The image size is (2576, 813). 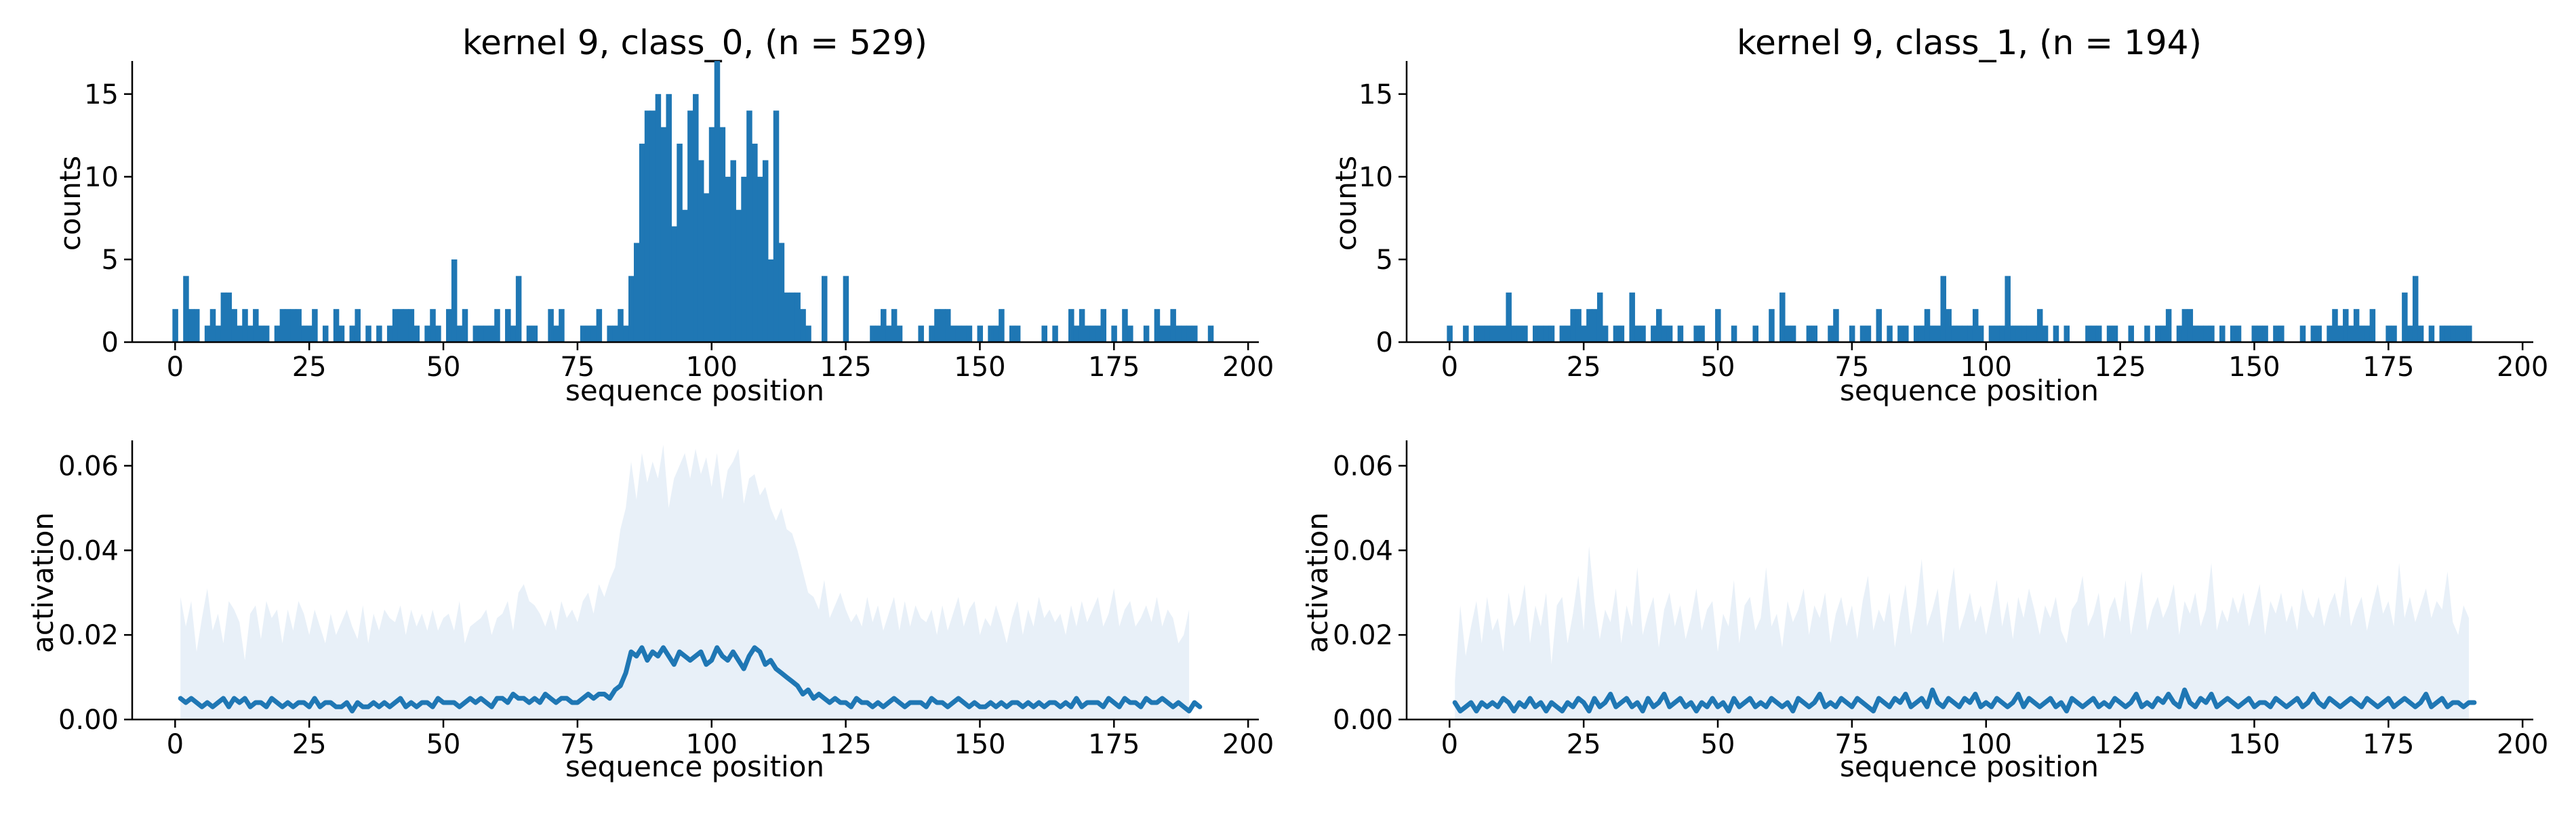 What do you see at coordinates (1248, 367) in the screenshot?
I see `x-tick-label: 200` at bounding box center [1248, 367].